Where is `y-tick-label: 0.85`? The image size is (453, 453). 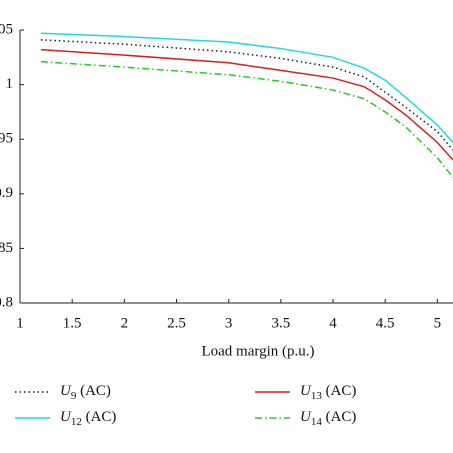
y-tick-label: 0.85 is located at coordinates (6, 248).